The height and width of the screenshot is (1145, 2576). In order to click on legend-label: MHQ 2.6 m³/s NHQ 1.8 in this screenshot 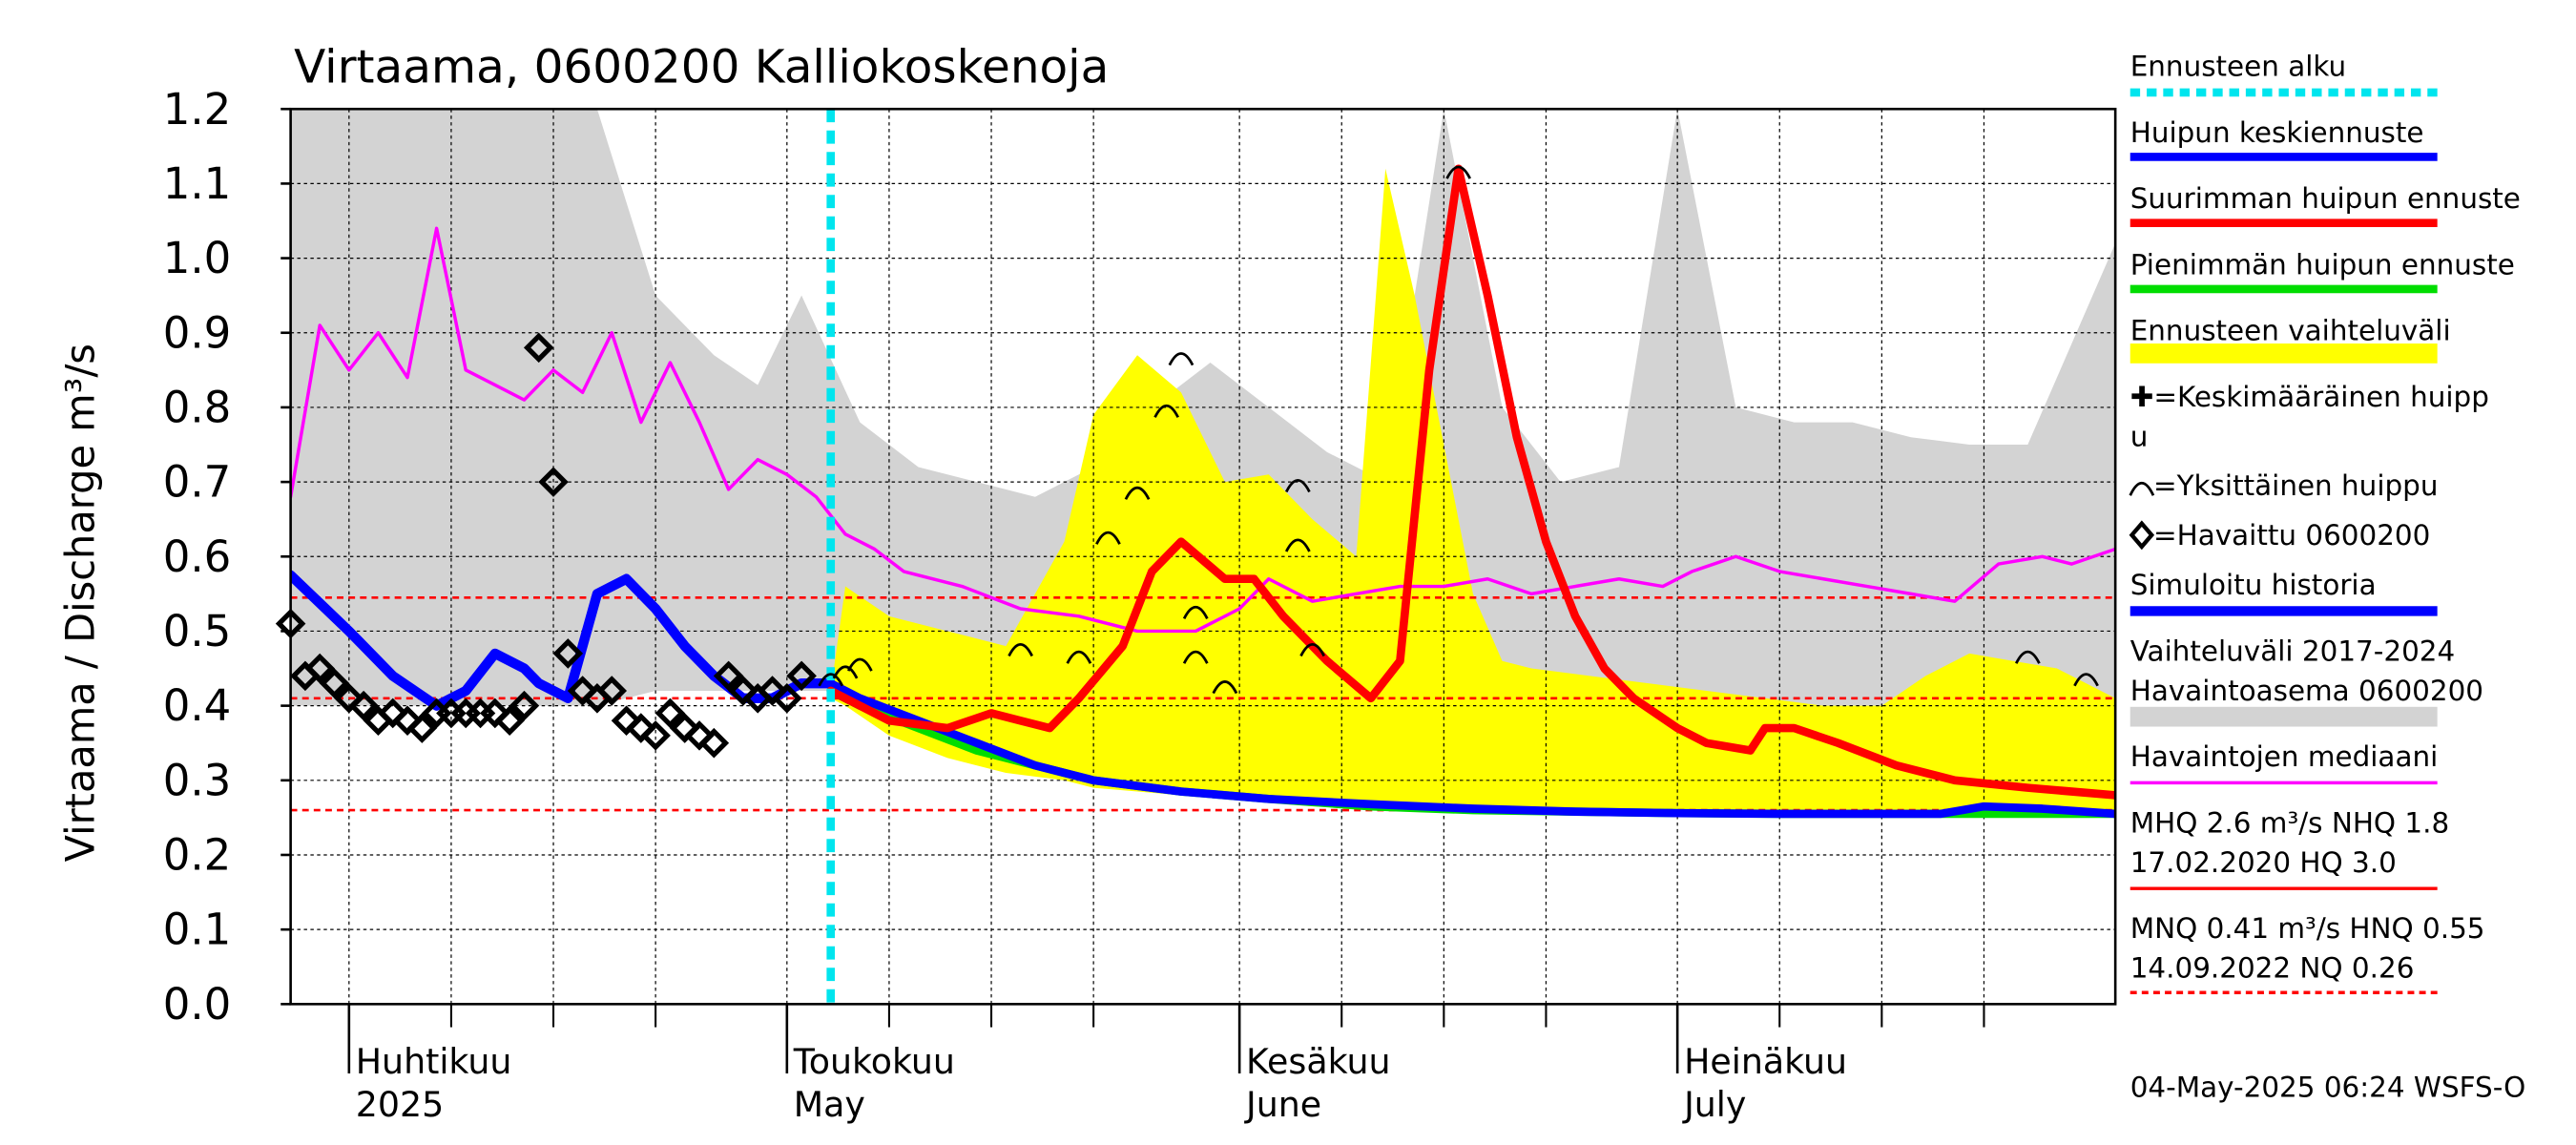, I will do `click(2289, 823)`.